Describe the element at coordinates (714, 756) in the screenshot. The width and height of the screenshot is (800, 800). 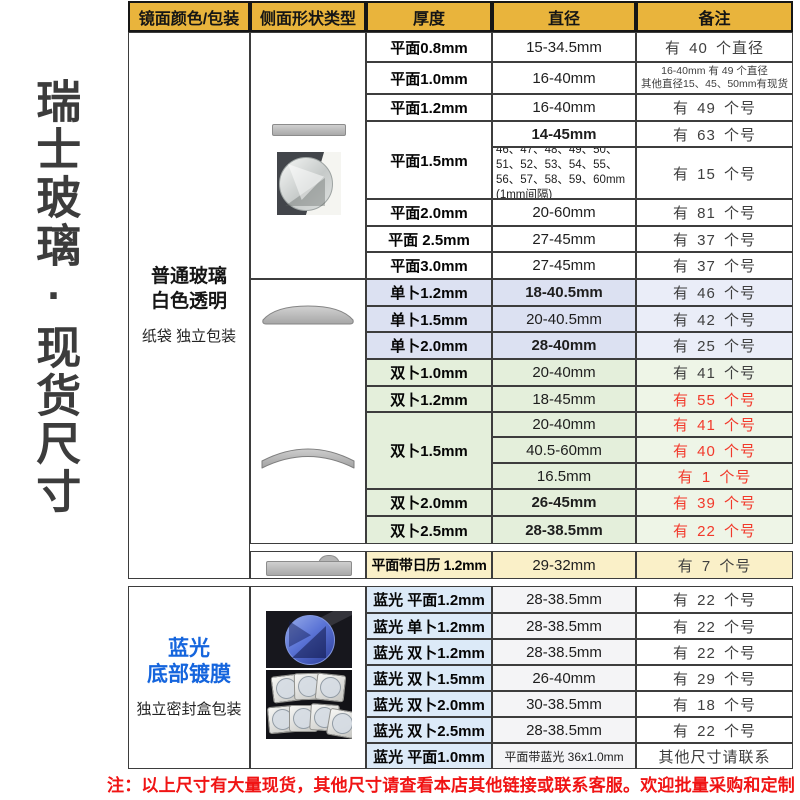
I see `note-cell: 其他尺寸请联系` at that location.